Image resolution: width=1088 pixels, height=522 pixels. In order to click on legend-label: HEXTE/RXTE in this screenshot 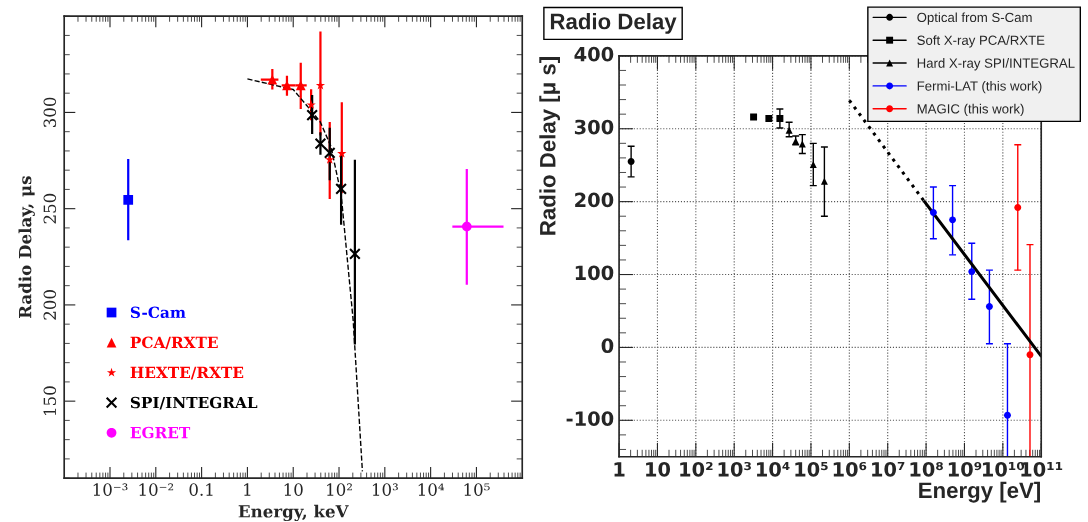, I will do `click(187, 373)`.